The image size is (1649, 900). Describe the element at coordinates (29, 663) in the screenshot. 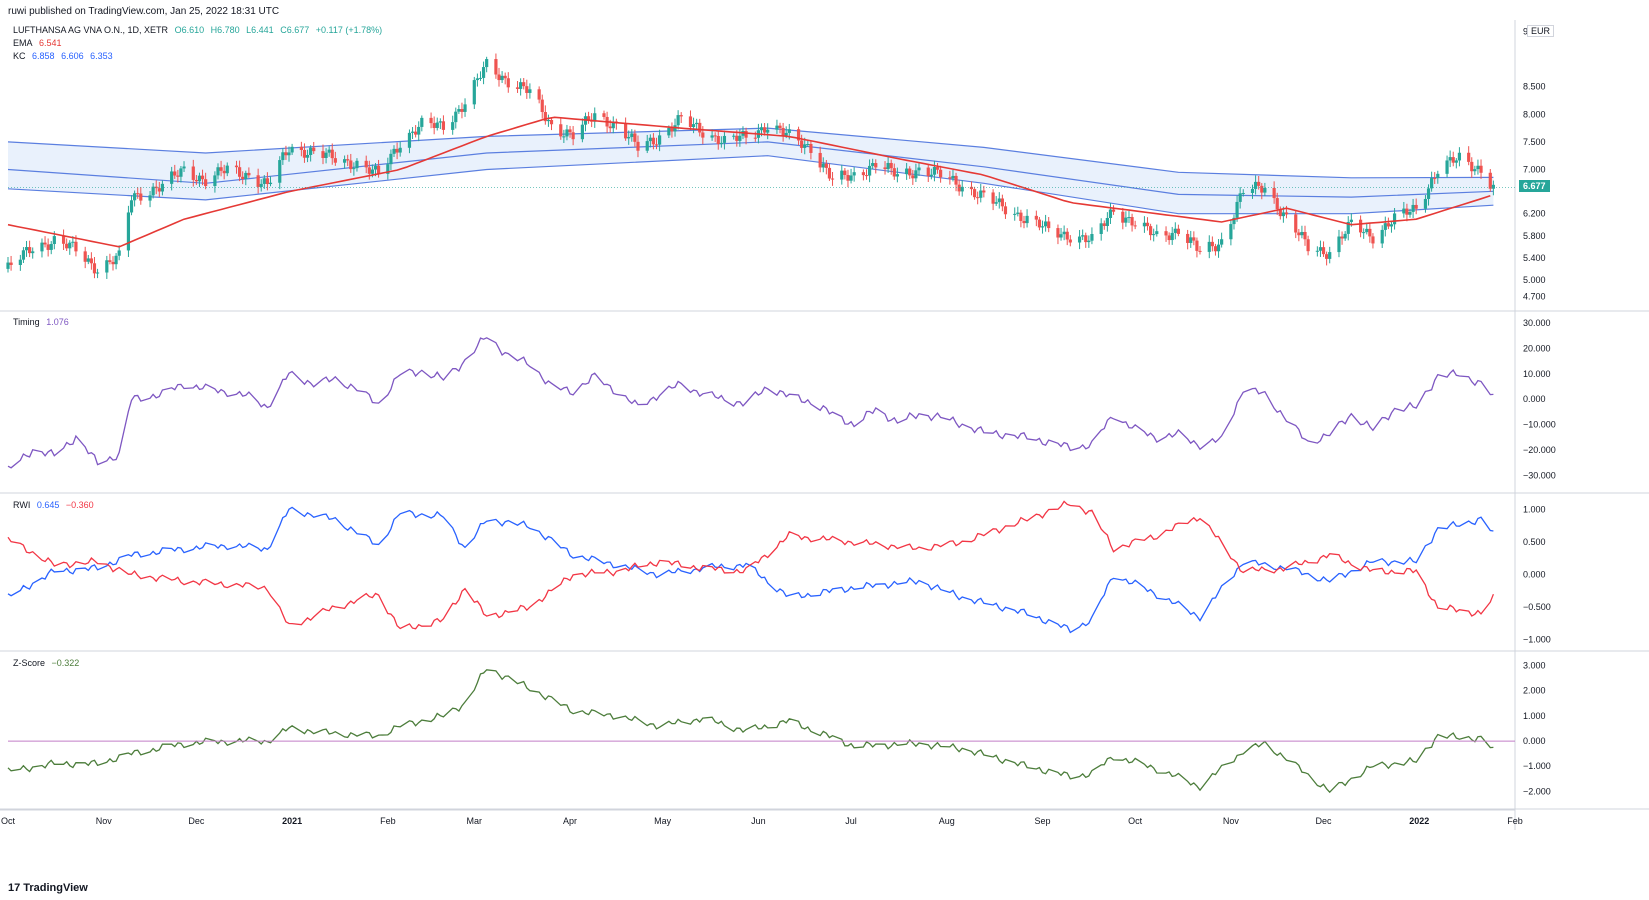

I see `zscore-label: Z-Score` at that location.